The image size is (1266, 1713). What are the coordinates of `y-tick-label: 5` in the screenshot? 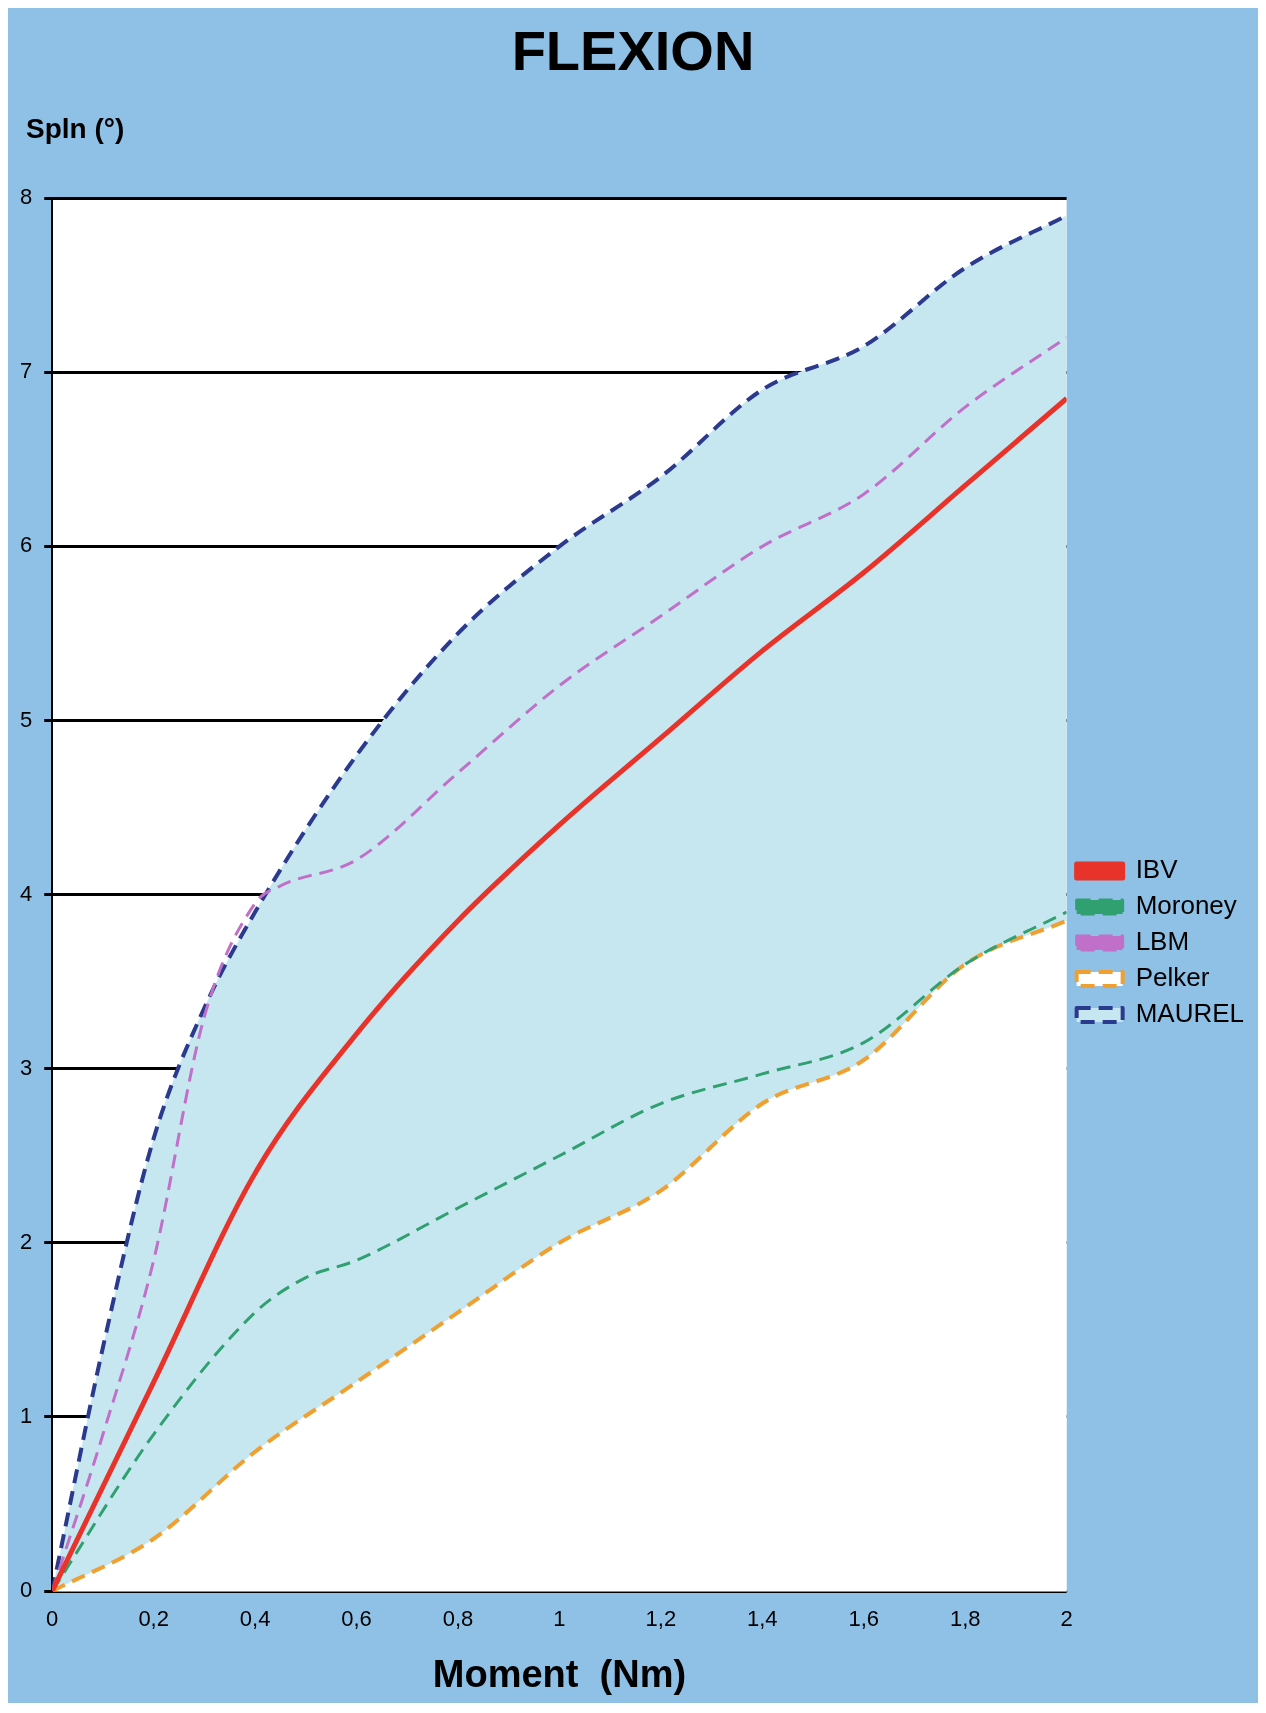 It's located at (26, 719).